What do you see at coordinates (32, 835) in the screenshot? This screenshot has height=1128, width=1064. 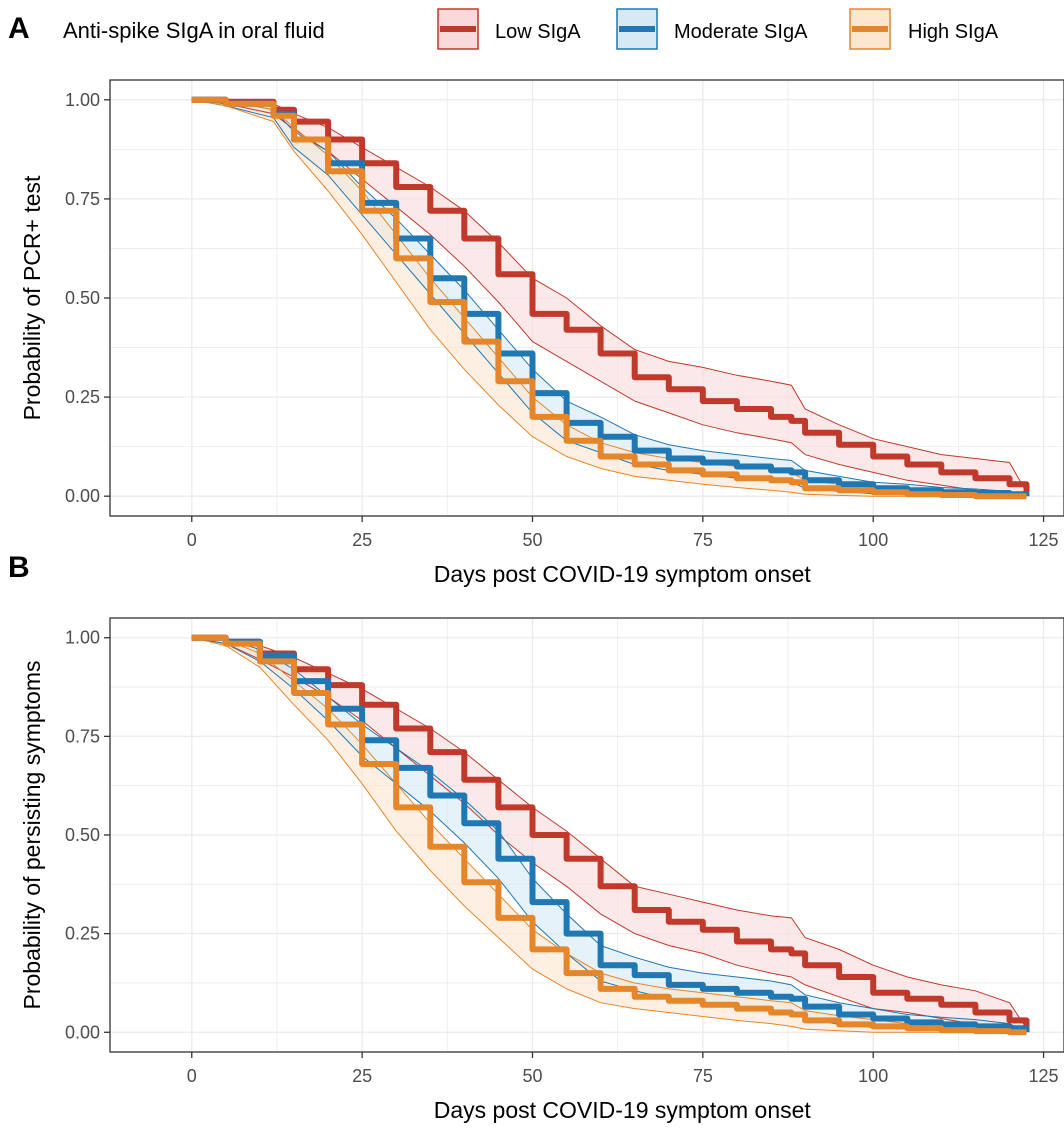 I see `y-axis-title: Probability of persisting symptoms` at bounding box center [32, 835].